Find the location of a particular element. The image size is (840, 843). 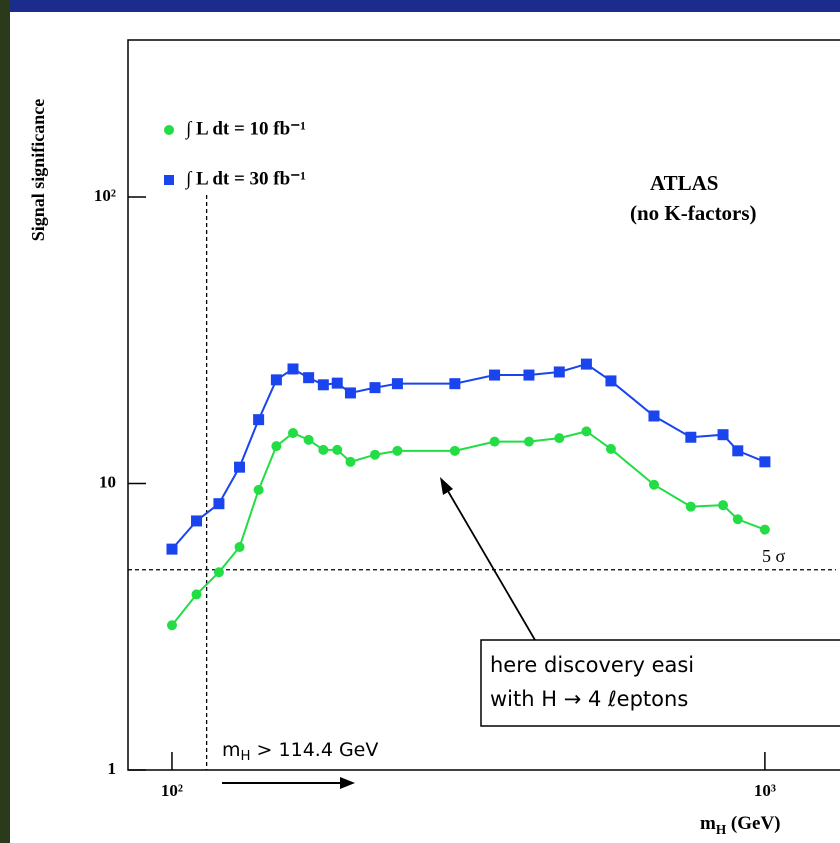

slide-strip is located at coordinates (5, 421).